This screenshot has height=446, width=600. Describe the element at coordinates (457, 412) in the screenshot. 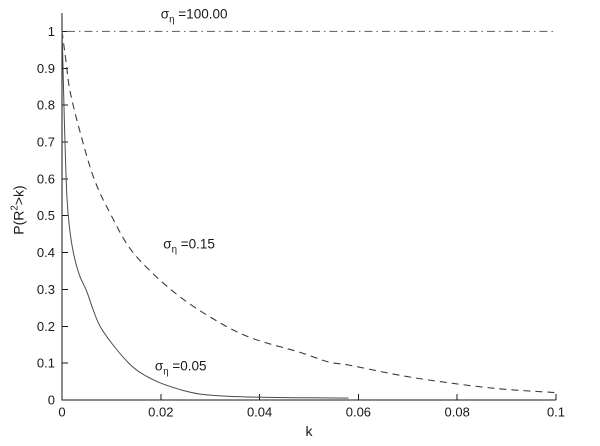

I see `x-tick-label: 0.08` at that location.